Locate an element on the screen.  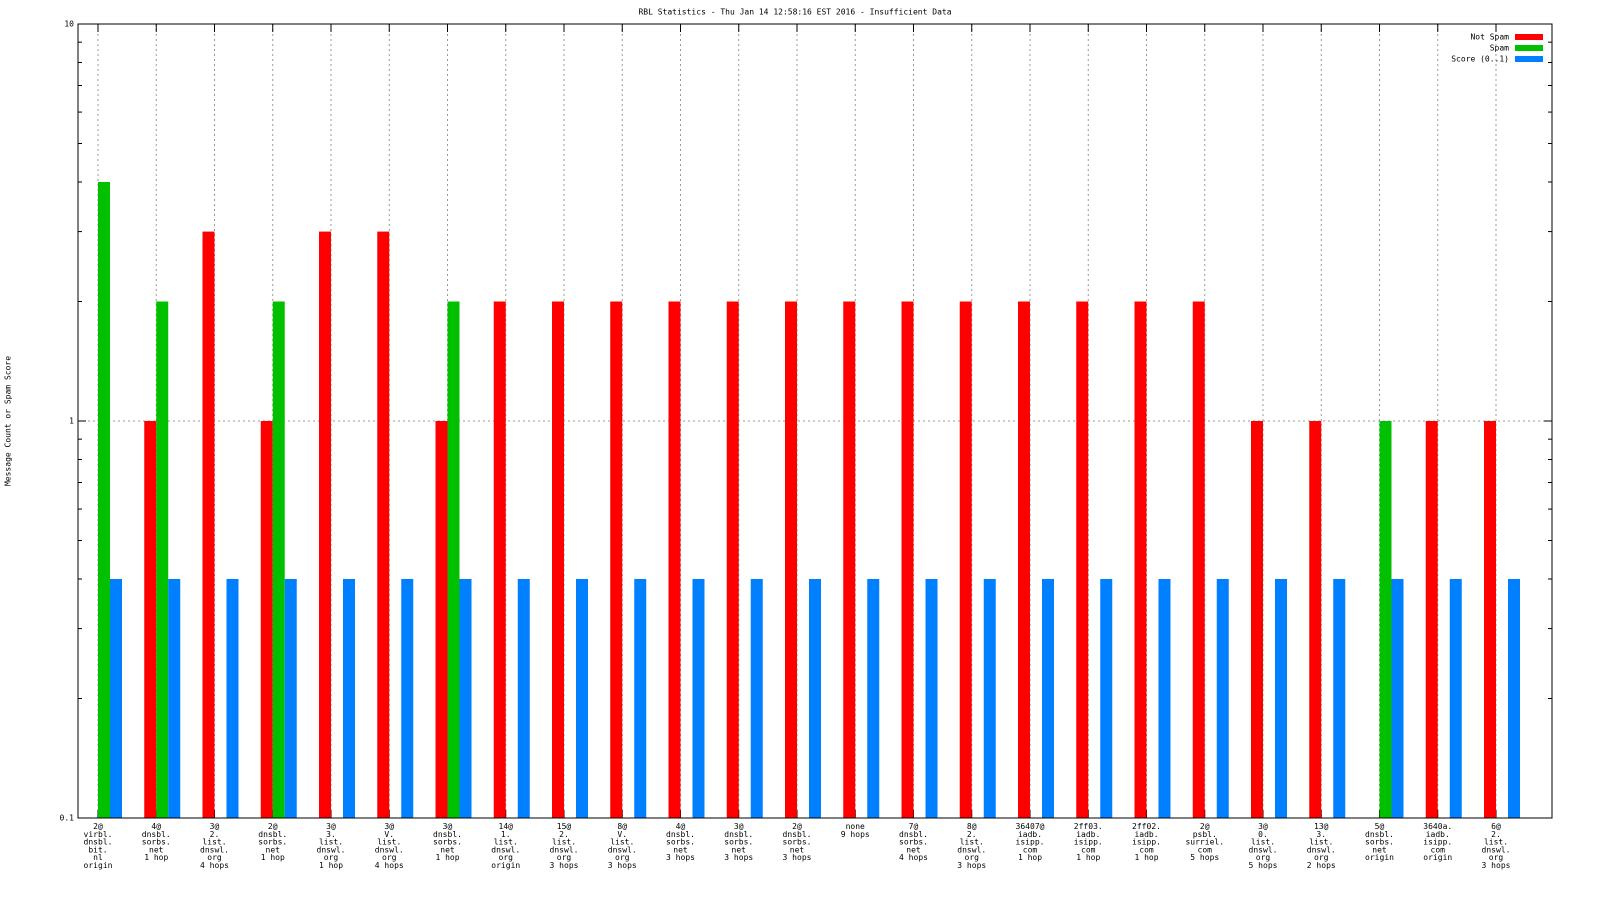
x-tick-label: 2@ psbl. surriel. com 5 hops is located at coordinates (1204, 842).